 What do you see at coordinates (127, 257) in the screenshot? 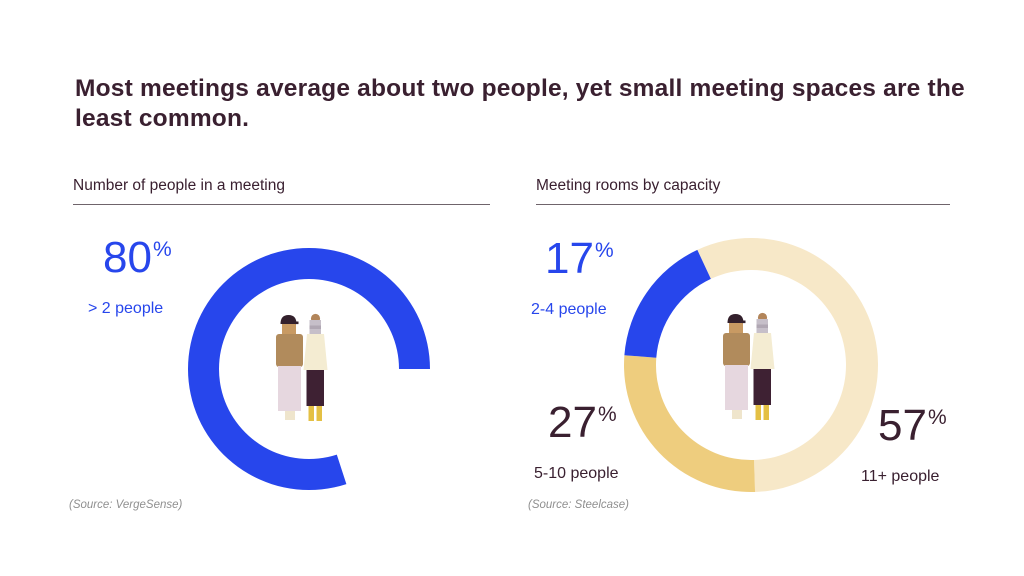
I see `stat-number: 80` at bounding box center [127, 257].